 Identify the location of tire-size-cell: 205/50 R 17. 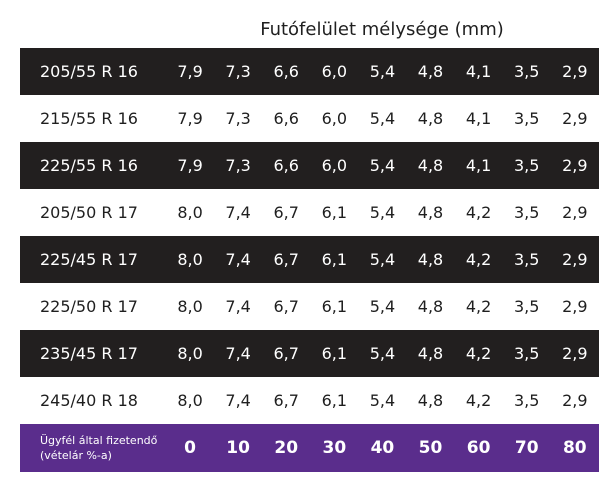
(89, 212).